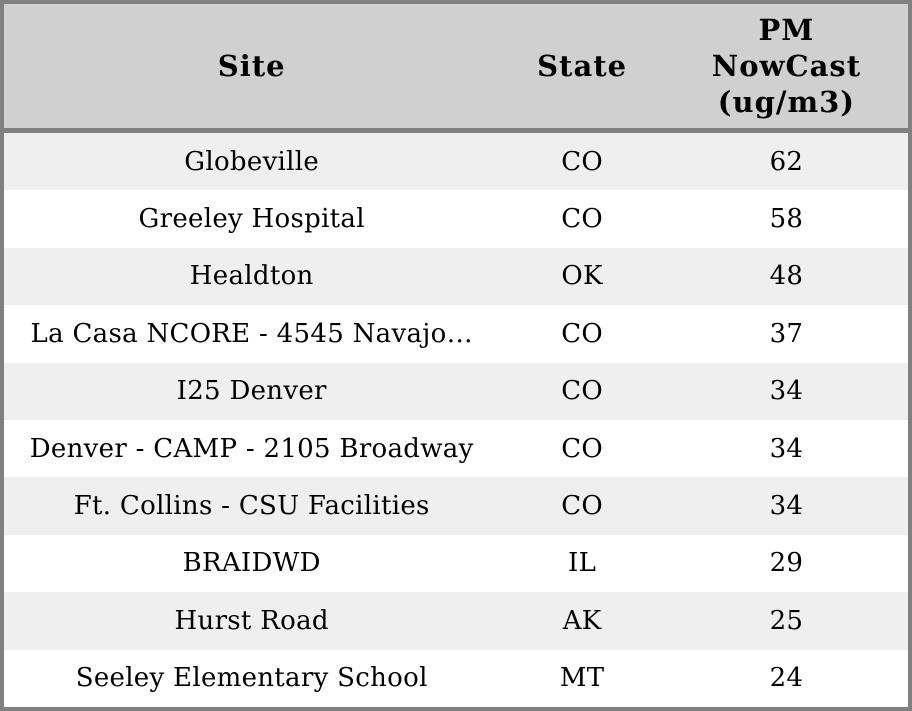 Image resolution: width=912 pixels, height=711 pixels. What do you see at coordinates (582, 68) in the screenshot?
I see `header-state: State` at bounding box center [582, 68].